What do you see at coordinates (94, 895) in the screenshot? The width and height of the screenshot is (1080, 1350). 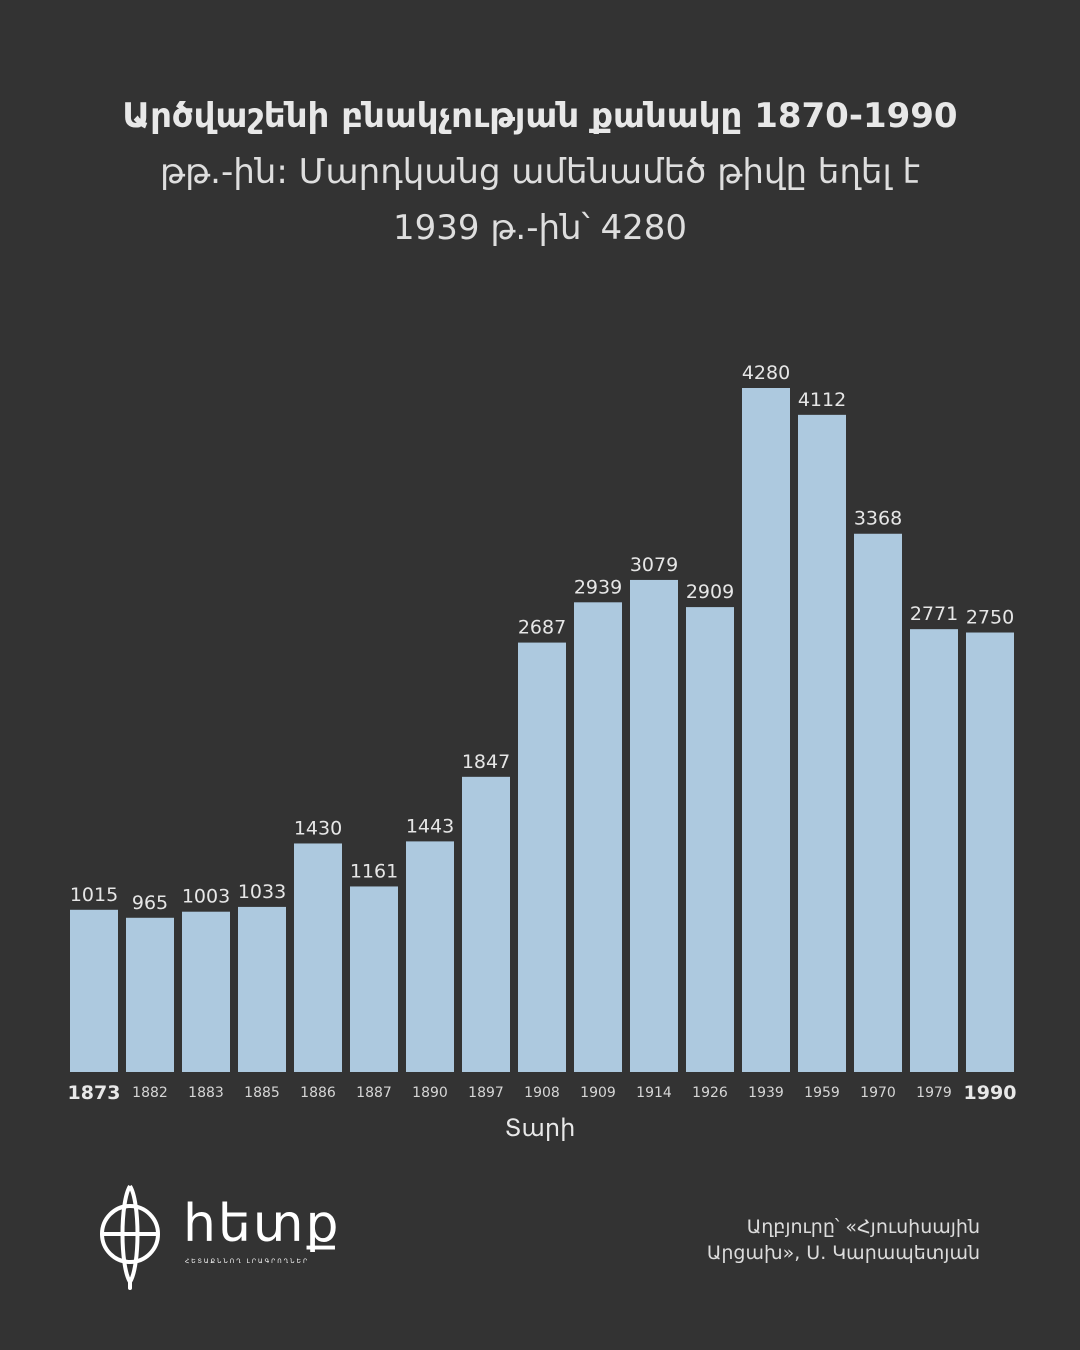 I see `data-label-1873: 1015` at bounding box center [94, 895].